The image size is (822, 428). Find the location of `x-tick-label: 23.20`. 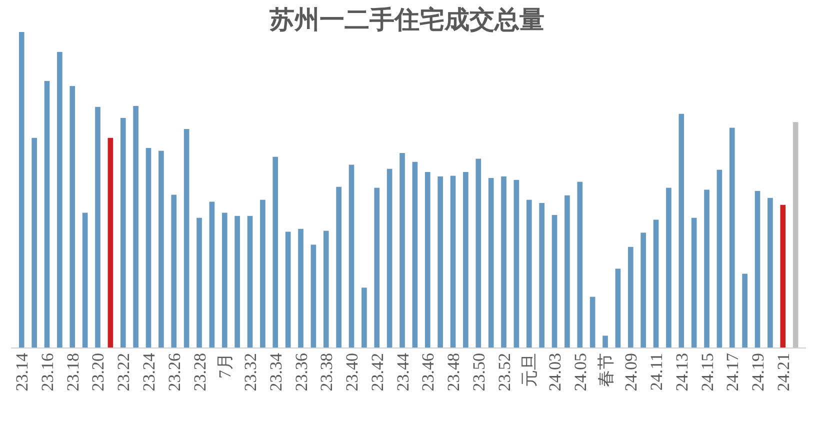

x-tick-label: 23.20 is located at coordinates (98, 372).